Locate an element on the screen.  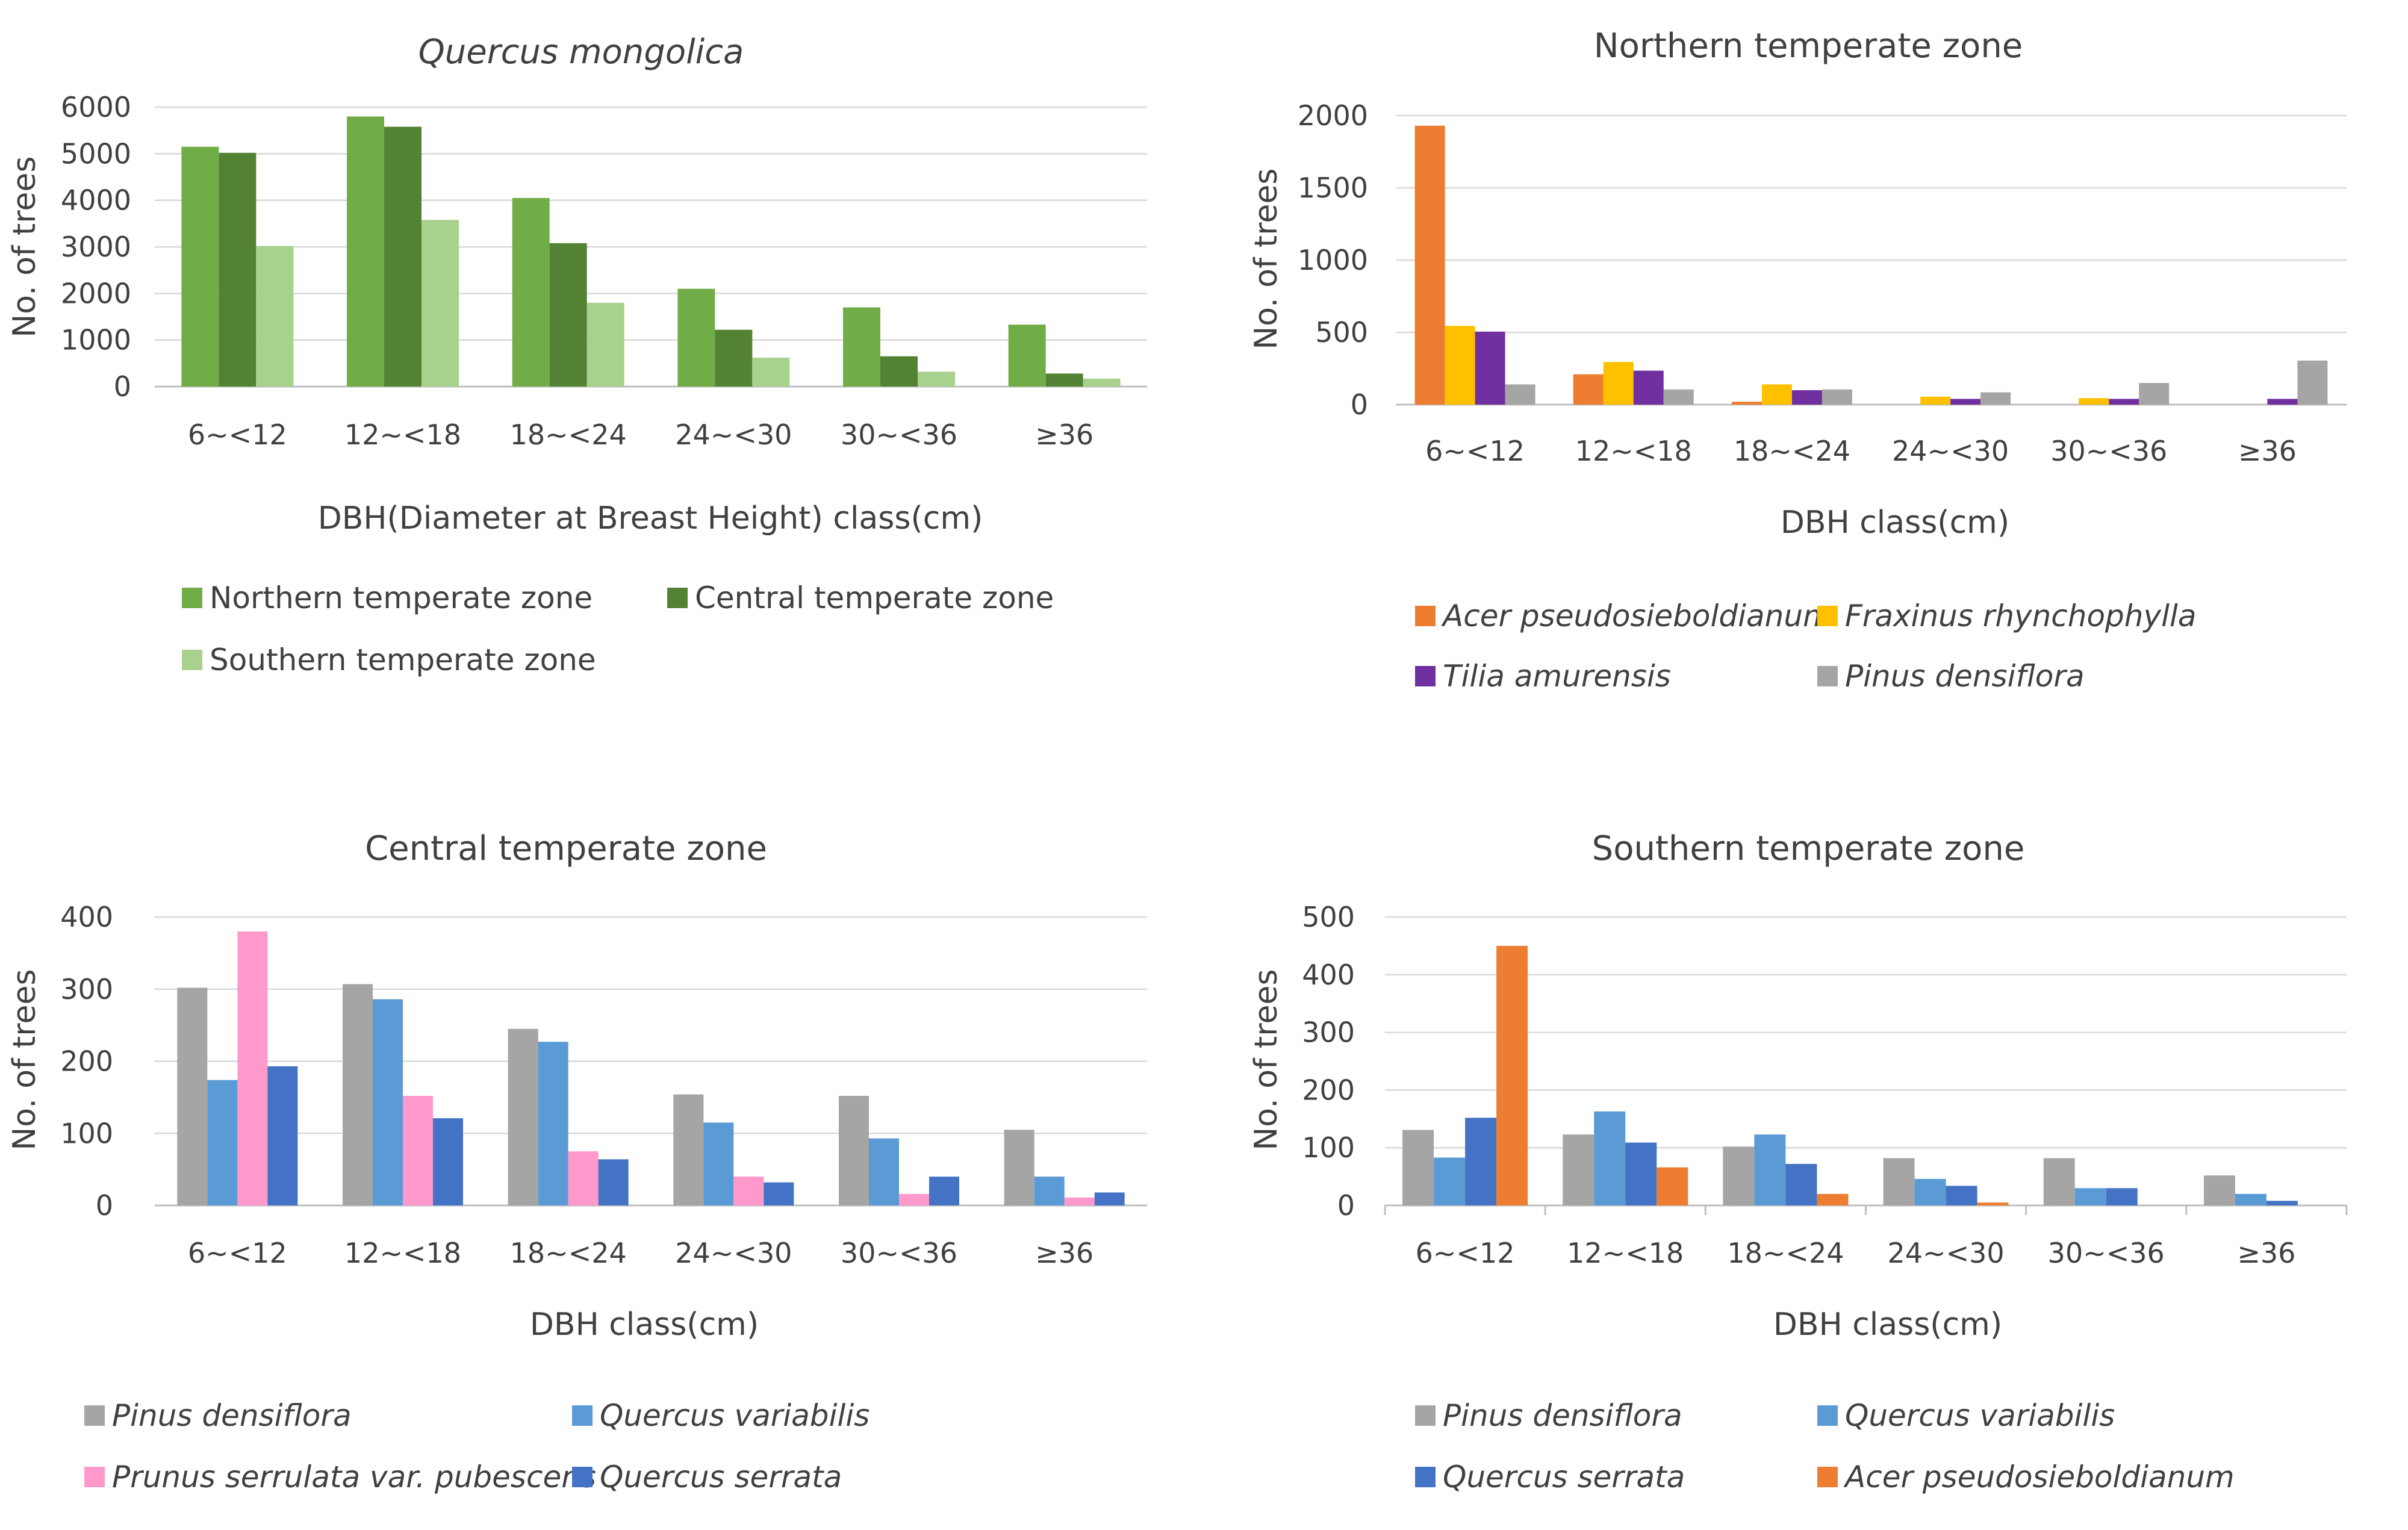
legend-item: Southern temperate zone is located at coordinates (389, 659).